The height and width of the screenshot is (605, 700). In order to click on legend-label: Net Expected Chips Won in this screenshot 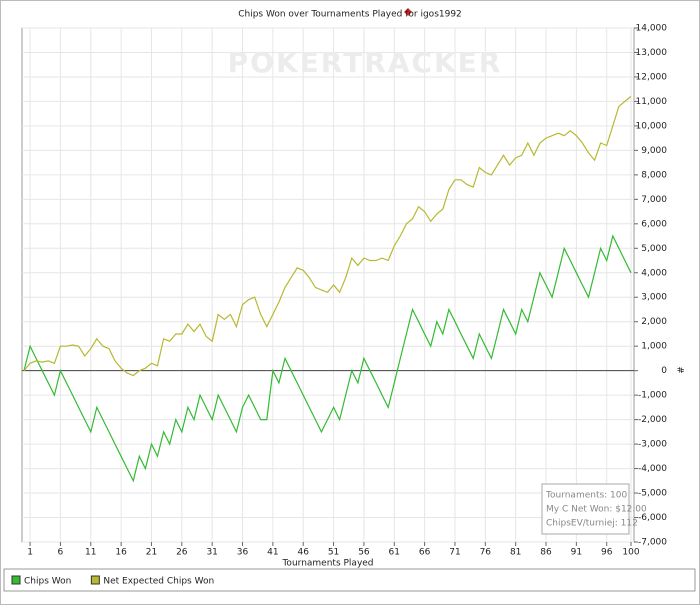, I will do `click(158, 582)`.